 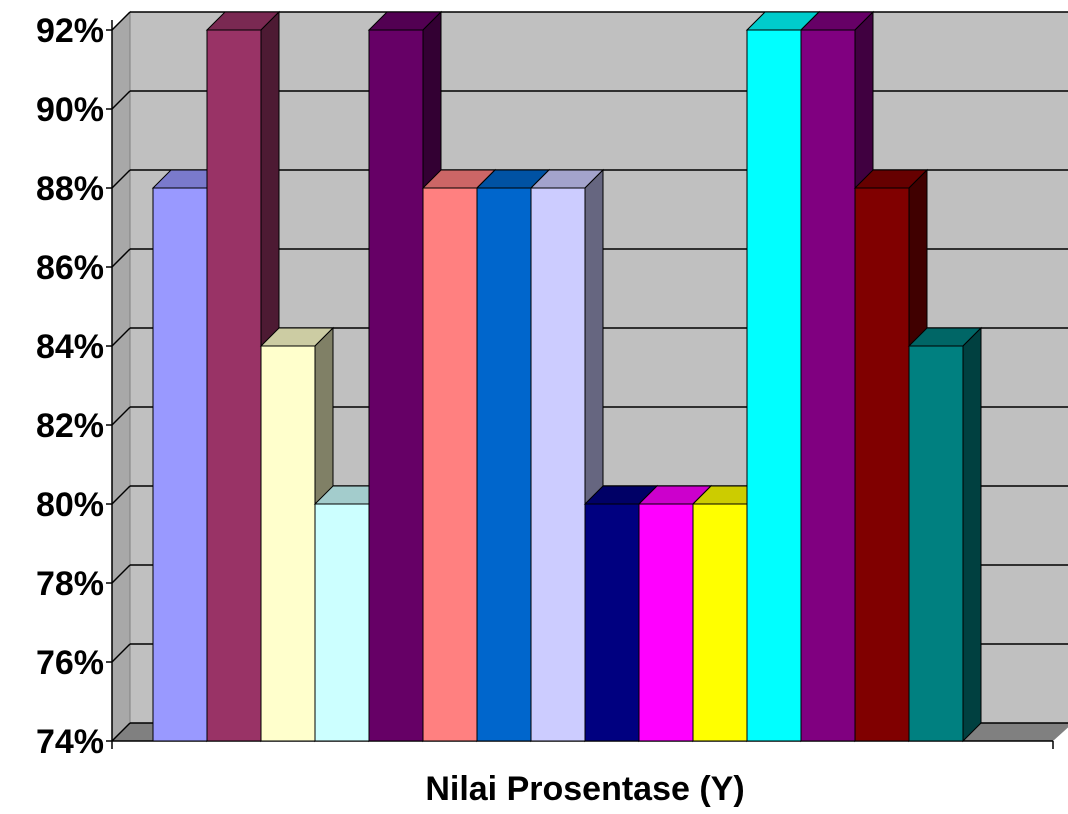 I want to click on y-tick-label: 84%, so click(x=70, y=347).